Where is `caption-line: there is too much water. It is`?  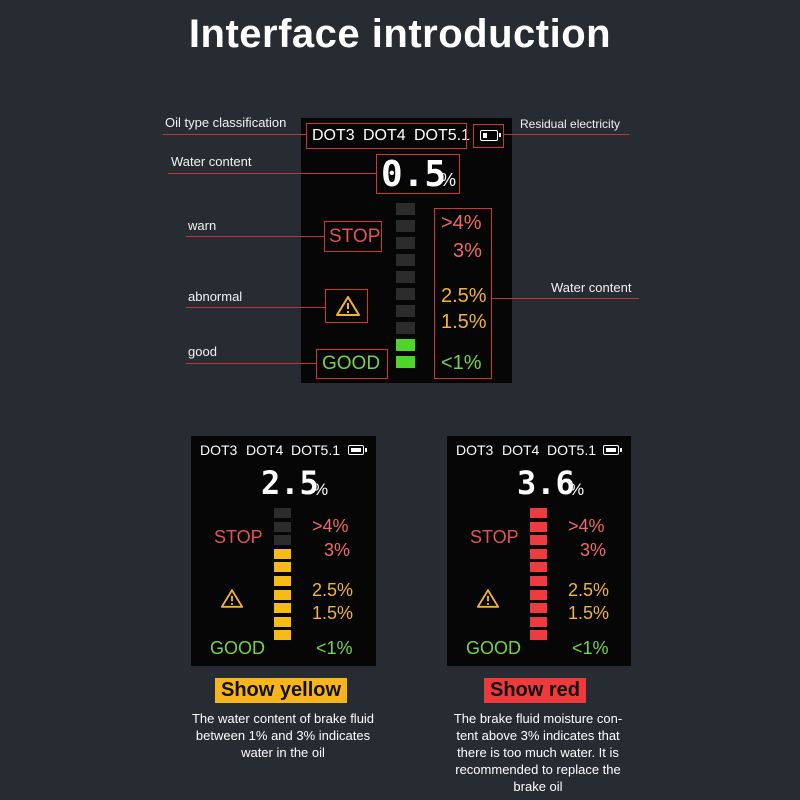 caption-line: there is too much water. It is is located at coordinates (538, 752).